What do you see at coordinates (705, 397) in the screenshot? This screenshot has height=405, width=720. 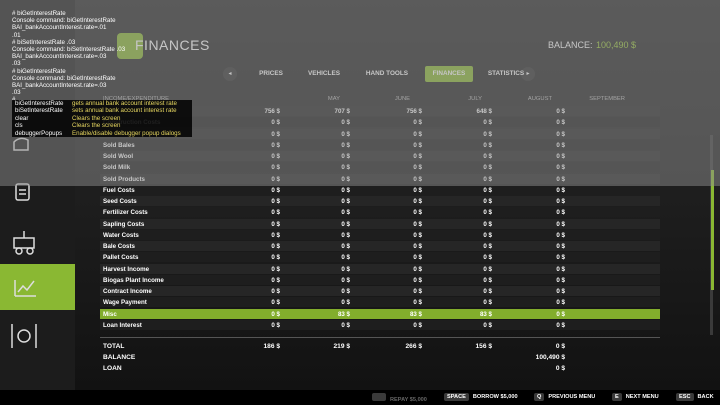 I see `footer-label: BACK` at bounding box center [705, 397].